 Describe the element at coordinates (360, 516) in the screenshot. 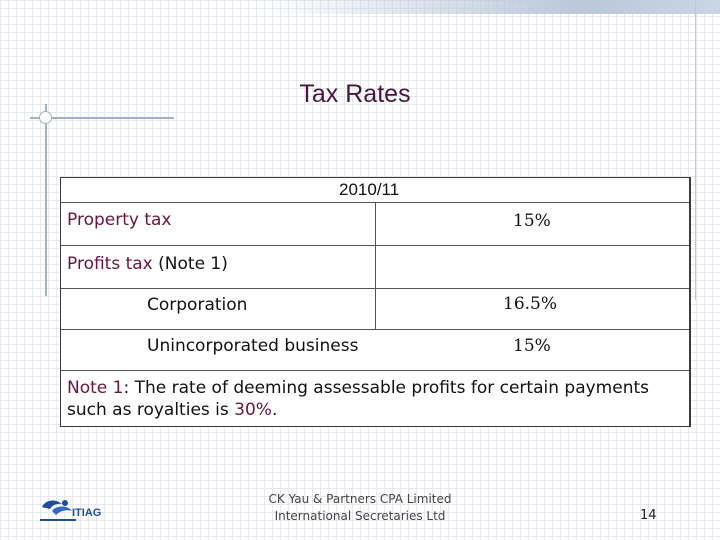

I see `footer-line-2: International Secretaries Ltd` at that location.